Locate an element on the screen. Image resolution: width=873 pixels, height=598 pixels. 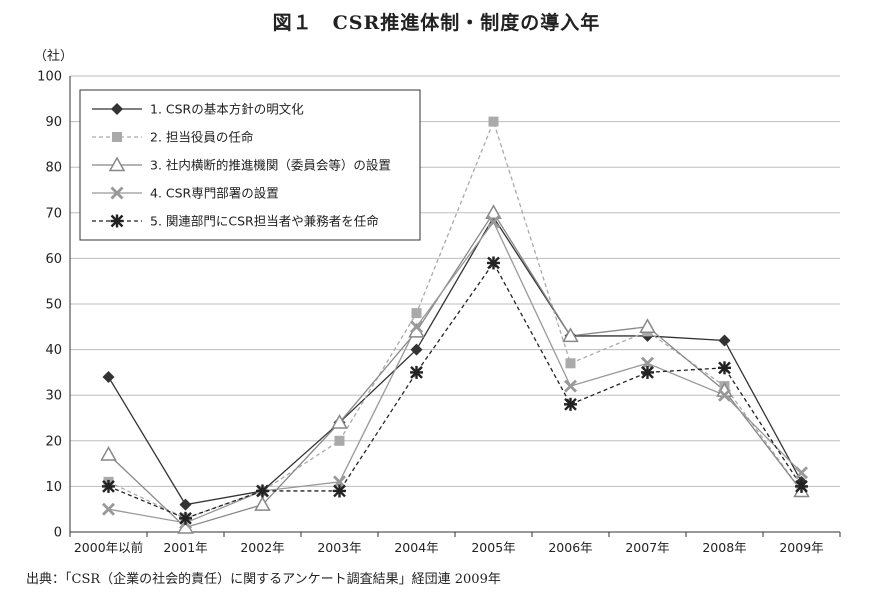
chart-title: 図１ CSR推進体制・制度の導入年 is located at coordinates (436, 23).